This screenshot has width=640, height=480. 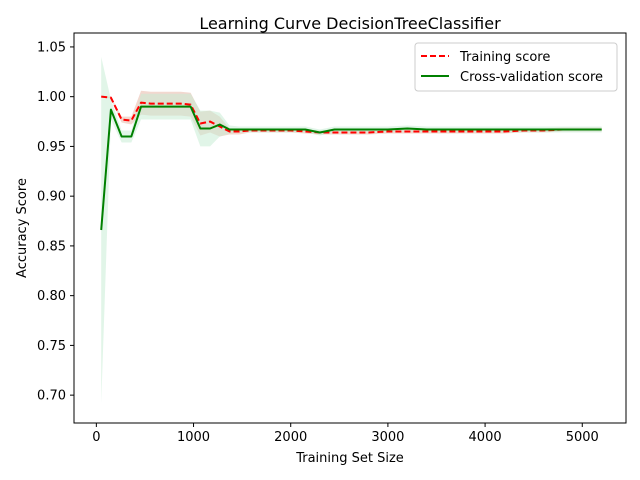 What do you see at coordinates (51, 296) in the screenshot?
I see `y-tick-label: 0.80` at bounding box center [51, 296].